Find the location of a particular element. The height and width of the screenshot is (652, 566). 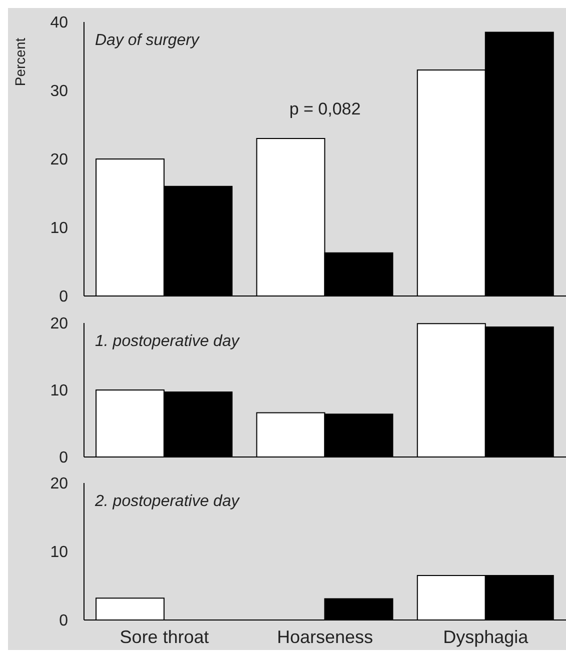

text: Day of surgery is located at coordinates (147, 41).